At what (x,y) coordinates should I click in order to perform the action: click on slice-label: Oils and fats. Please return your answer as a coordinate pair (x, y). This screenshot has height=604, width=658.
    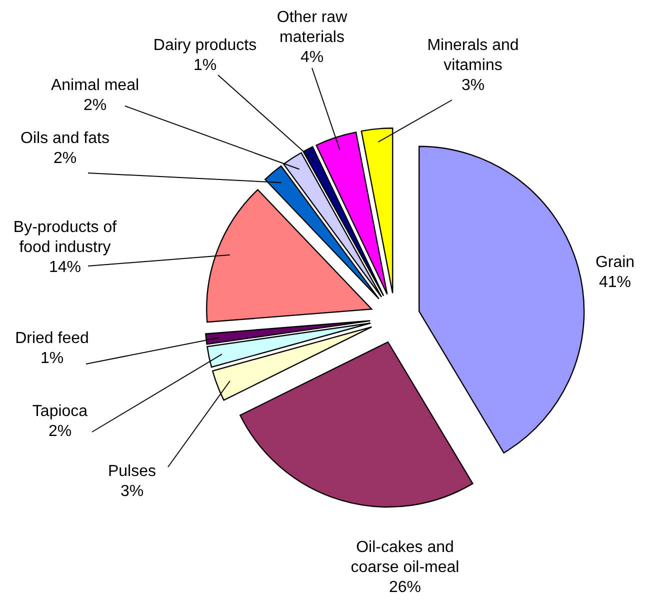
    Looking at the image, I should click on (65, 138).